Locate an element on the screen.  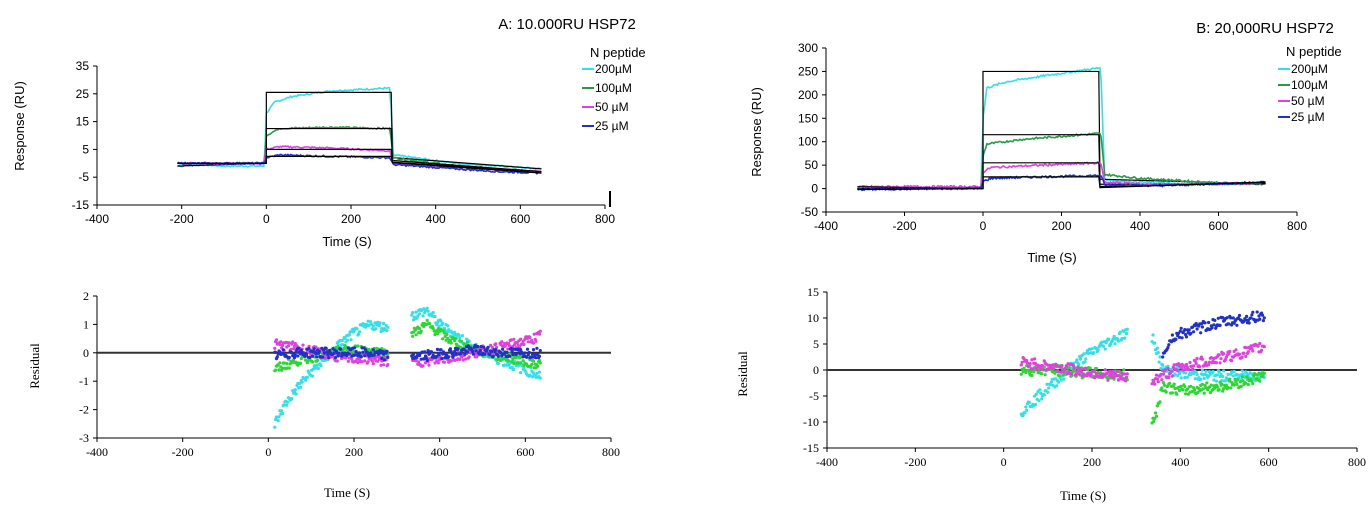
y-tick-label: -15 is located at coordinates (811, 448).